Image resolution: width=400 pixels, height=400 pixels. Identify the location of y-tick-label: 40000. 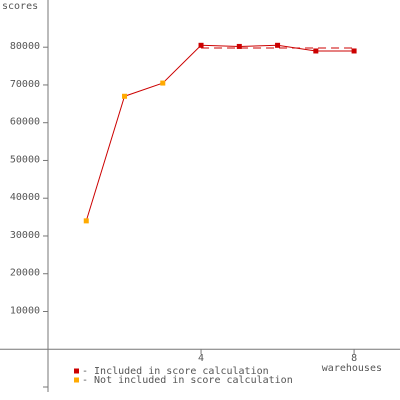
(25, 197).